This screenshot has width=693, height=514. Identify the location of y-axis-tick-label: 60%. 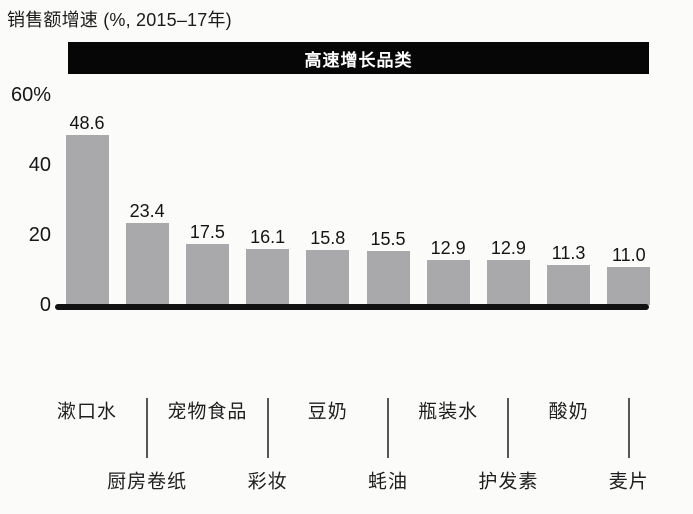
(30, 95).